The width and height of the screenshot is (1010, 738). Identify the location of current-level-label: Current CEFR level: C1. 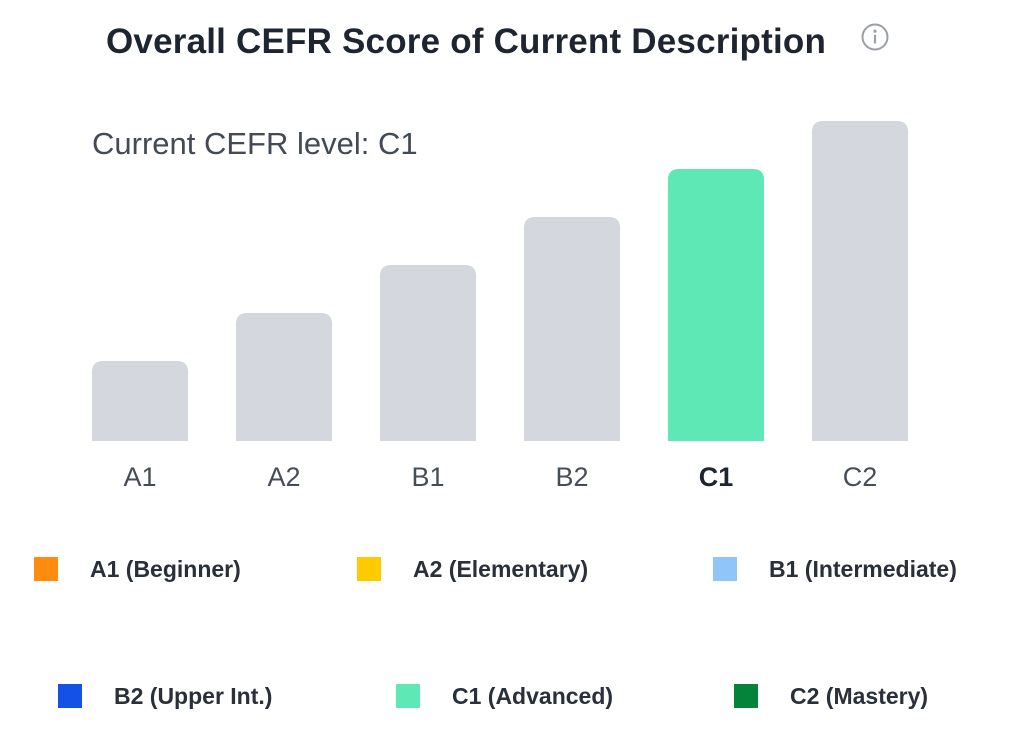
(255, 143).